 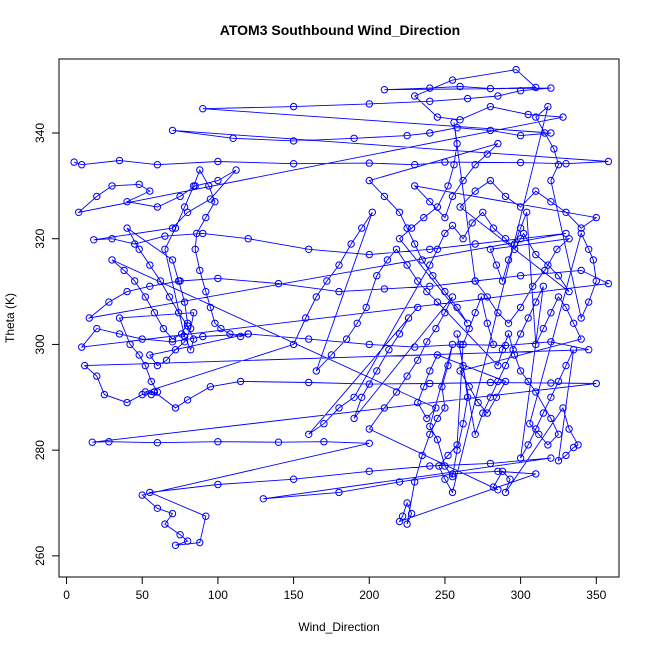 I want to click on y-tick-label: 280, so click(x=40, y=450).